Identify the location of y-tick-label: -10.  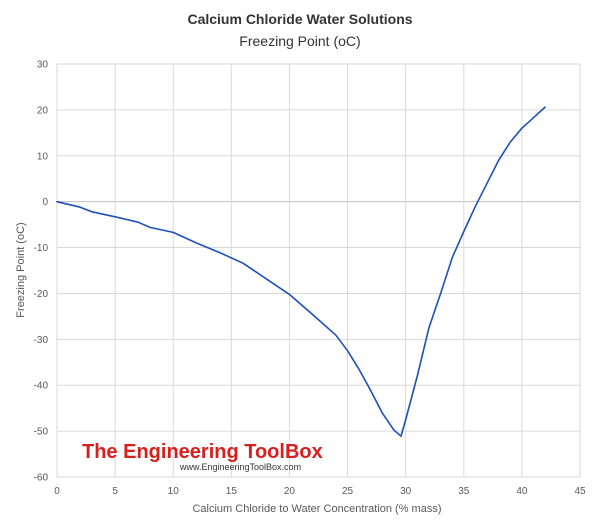
(41, 248).